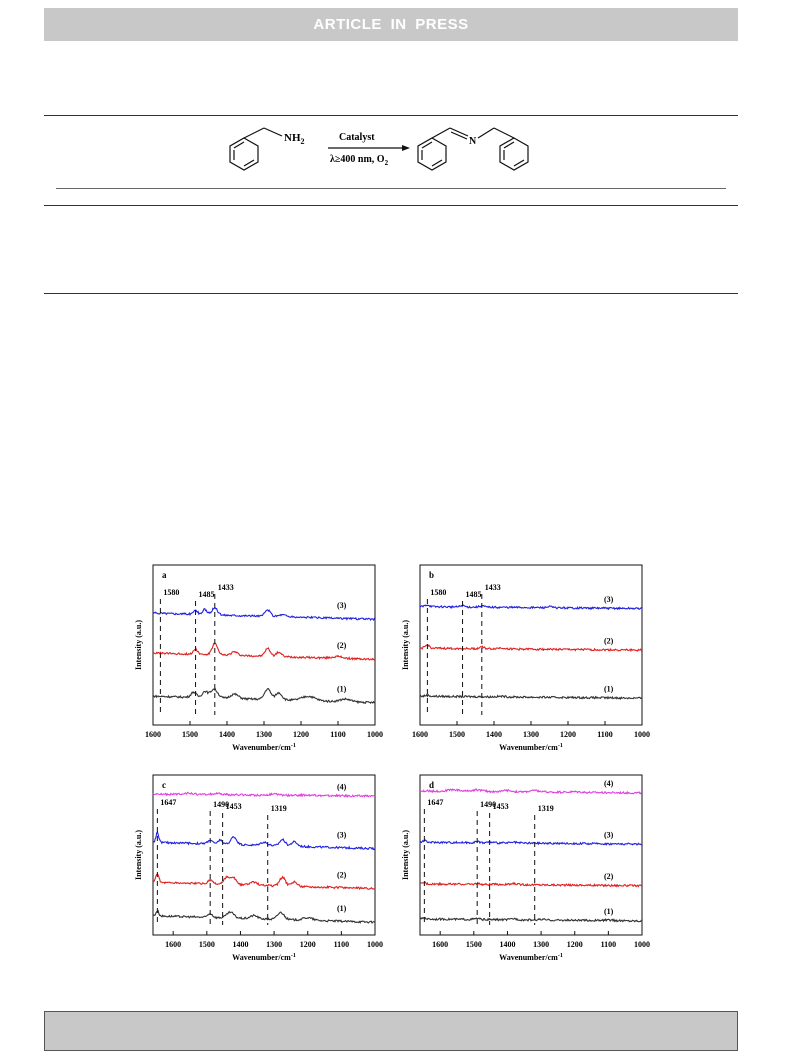  What do you see at coordinates (379, 149) in the screenshot?
I see `reaction-scheme: NH2 Catalyst λ≥400 nm, O2 N` at bounding box center [379, 149].